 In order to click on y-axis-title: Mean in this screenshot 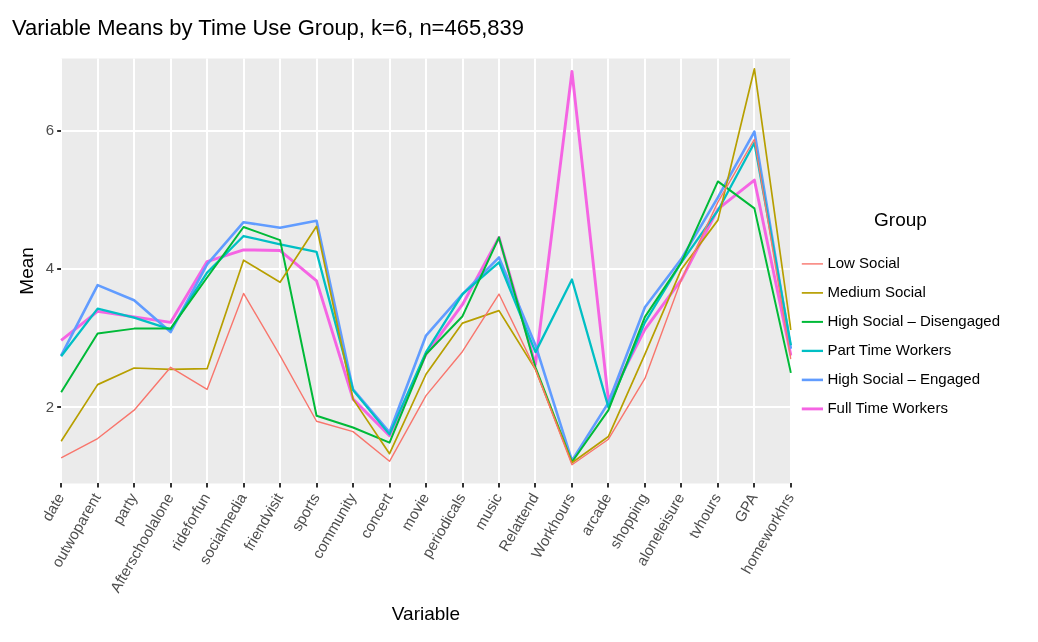, I will do `click(26, 271)`.